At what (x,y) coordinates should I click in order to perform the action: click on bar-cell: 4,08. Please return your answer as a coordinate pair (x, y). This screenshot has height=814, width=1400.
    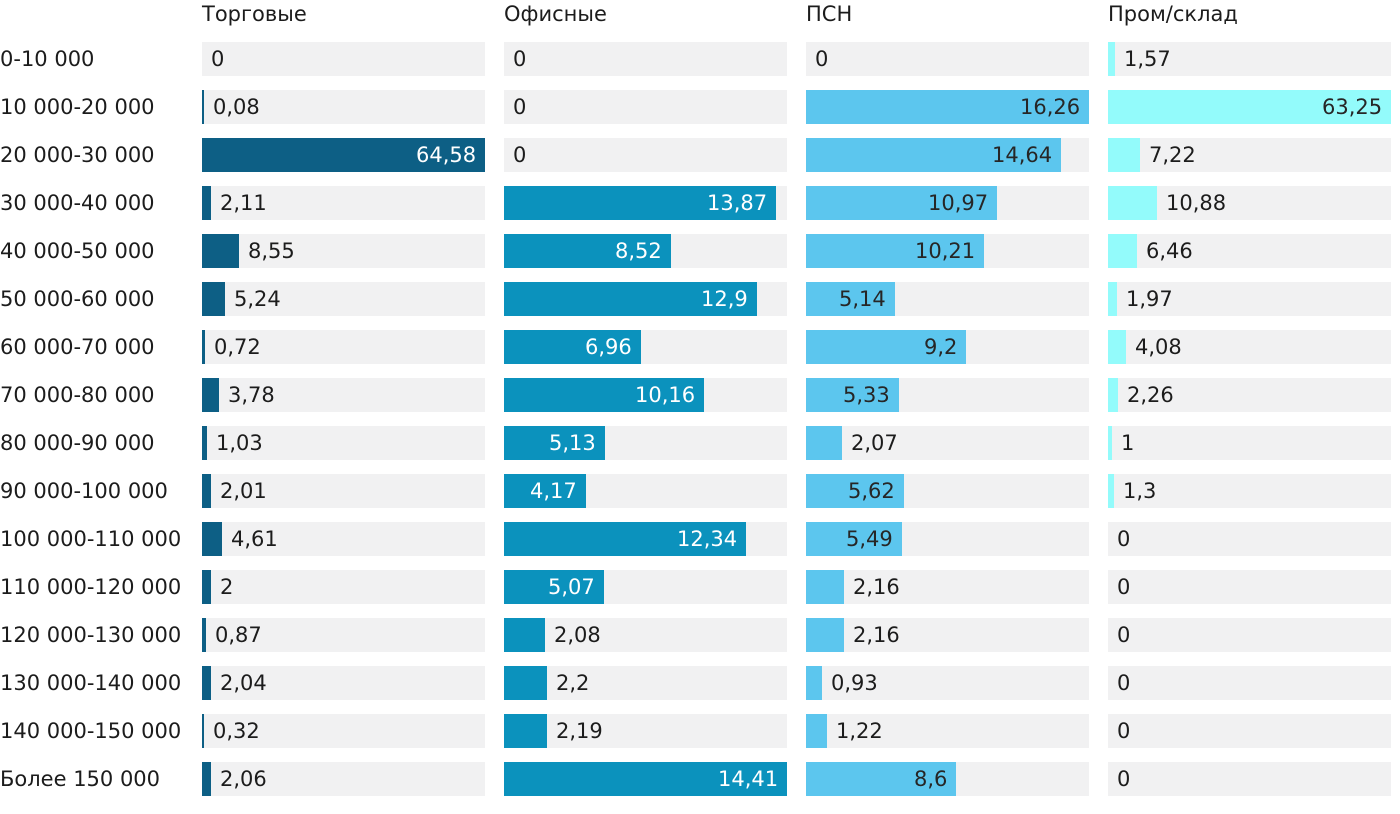
    Looking at the image, I should click on (1249, 347).